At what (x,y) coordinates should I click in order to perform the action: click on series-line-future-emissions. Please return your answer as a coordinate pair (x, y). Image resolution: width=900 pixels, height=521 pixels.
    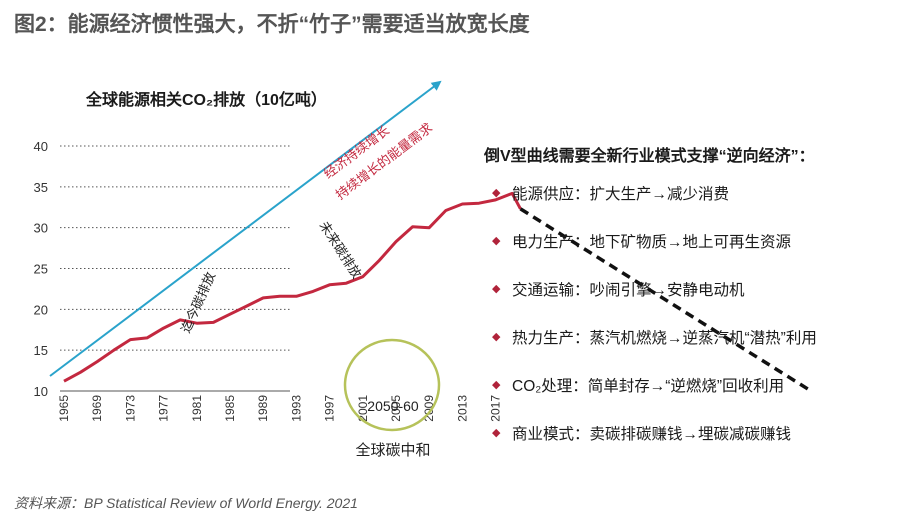
    Looking at the image, I should click on (665, 300).